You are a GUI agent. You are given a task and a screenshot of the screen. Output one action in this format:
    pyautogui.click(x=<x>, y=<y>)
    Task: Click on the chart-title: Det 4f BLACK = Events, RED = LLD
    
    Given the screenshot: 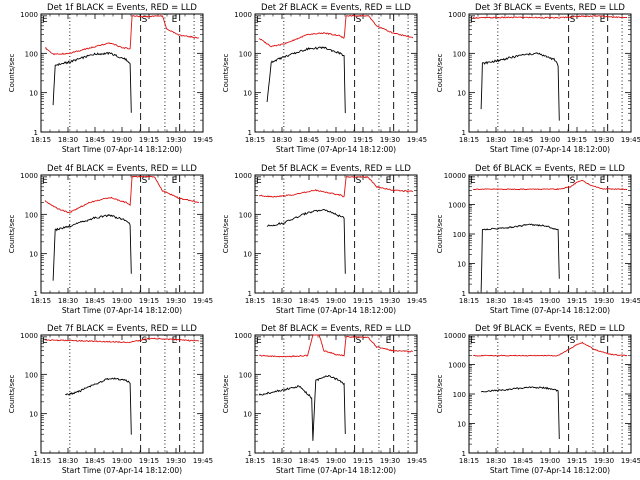 What is the action you would take?
    pyautogui.click(x=122, y=169)
    